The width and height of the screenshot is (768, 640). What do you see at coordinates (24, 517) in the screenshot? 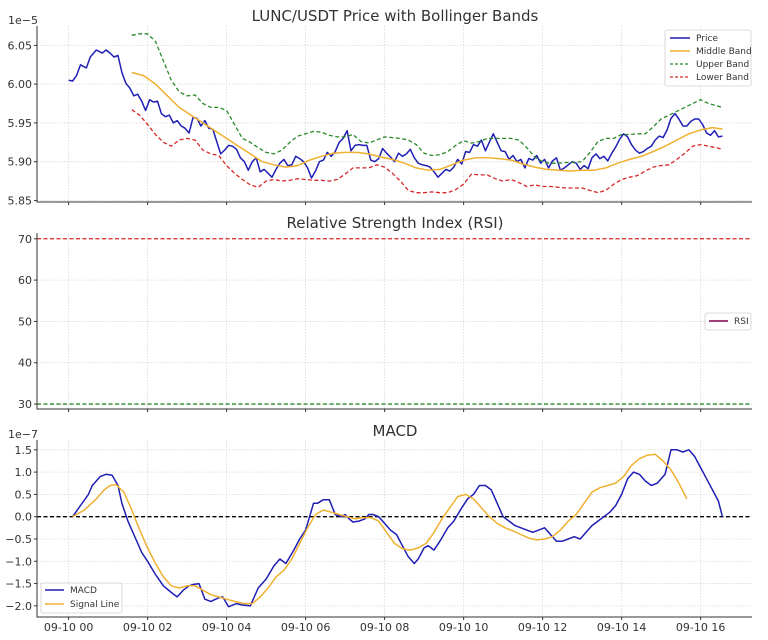
I see `y-tick-label: 0.0` at bounding box center [24, 517].